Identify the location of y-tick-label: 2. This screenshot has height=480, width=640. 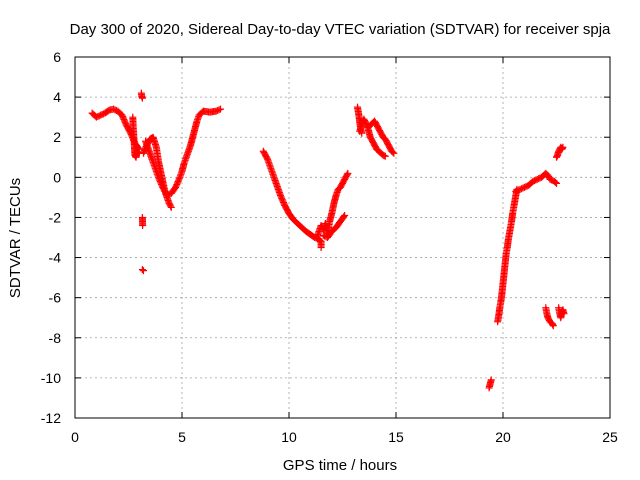
(57, 137).